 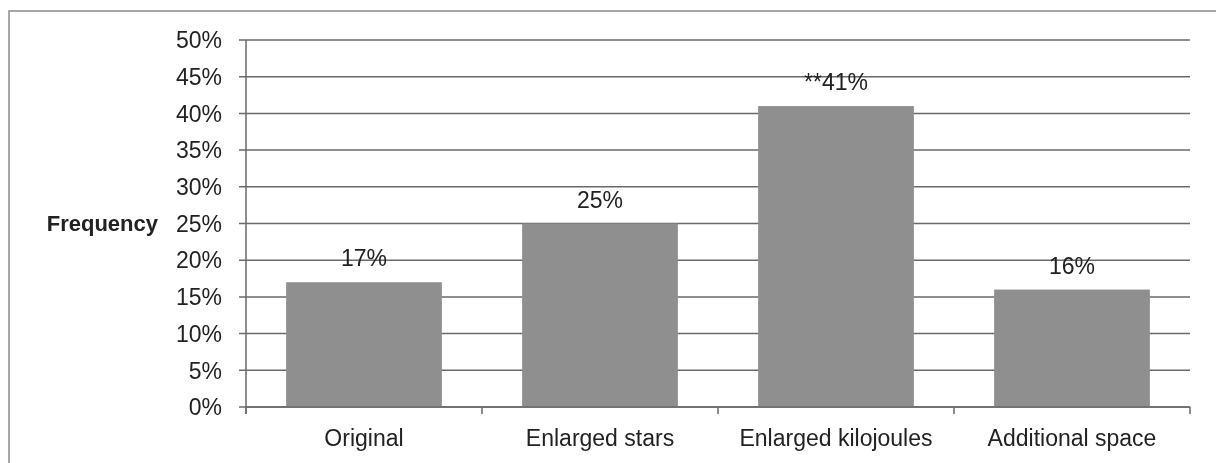 I want to click on data-label: 25%, so click(x=600, y=199).